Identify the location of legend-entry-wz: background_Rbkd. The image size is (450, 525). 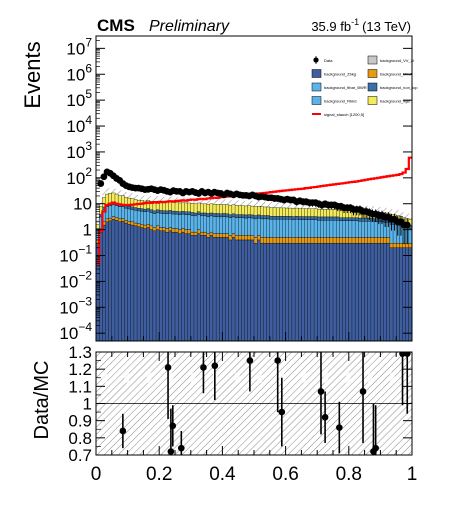
(333, 100).